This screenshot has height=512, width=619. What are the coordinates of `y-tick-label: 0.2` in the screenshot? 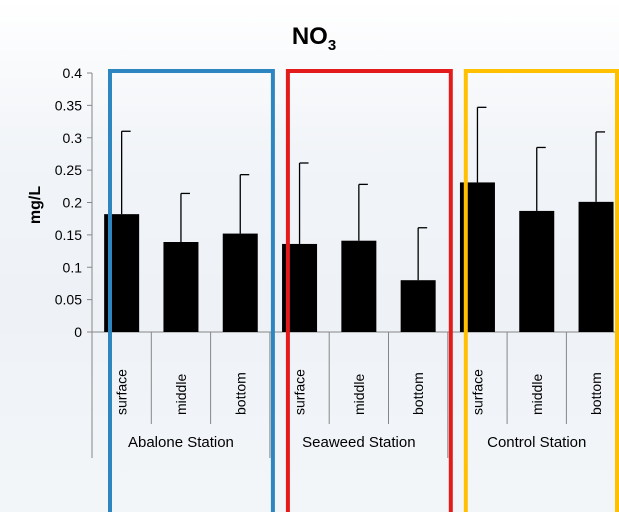 It's located at (73, 203).